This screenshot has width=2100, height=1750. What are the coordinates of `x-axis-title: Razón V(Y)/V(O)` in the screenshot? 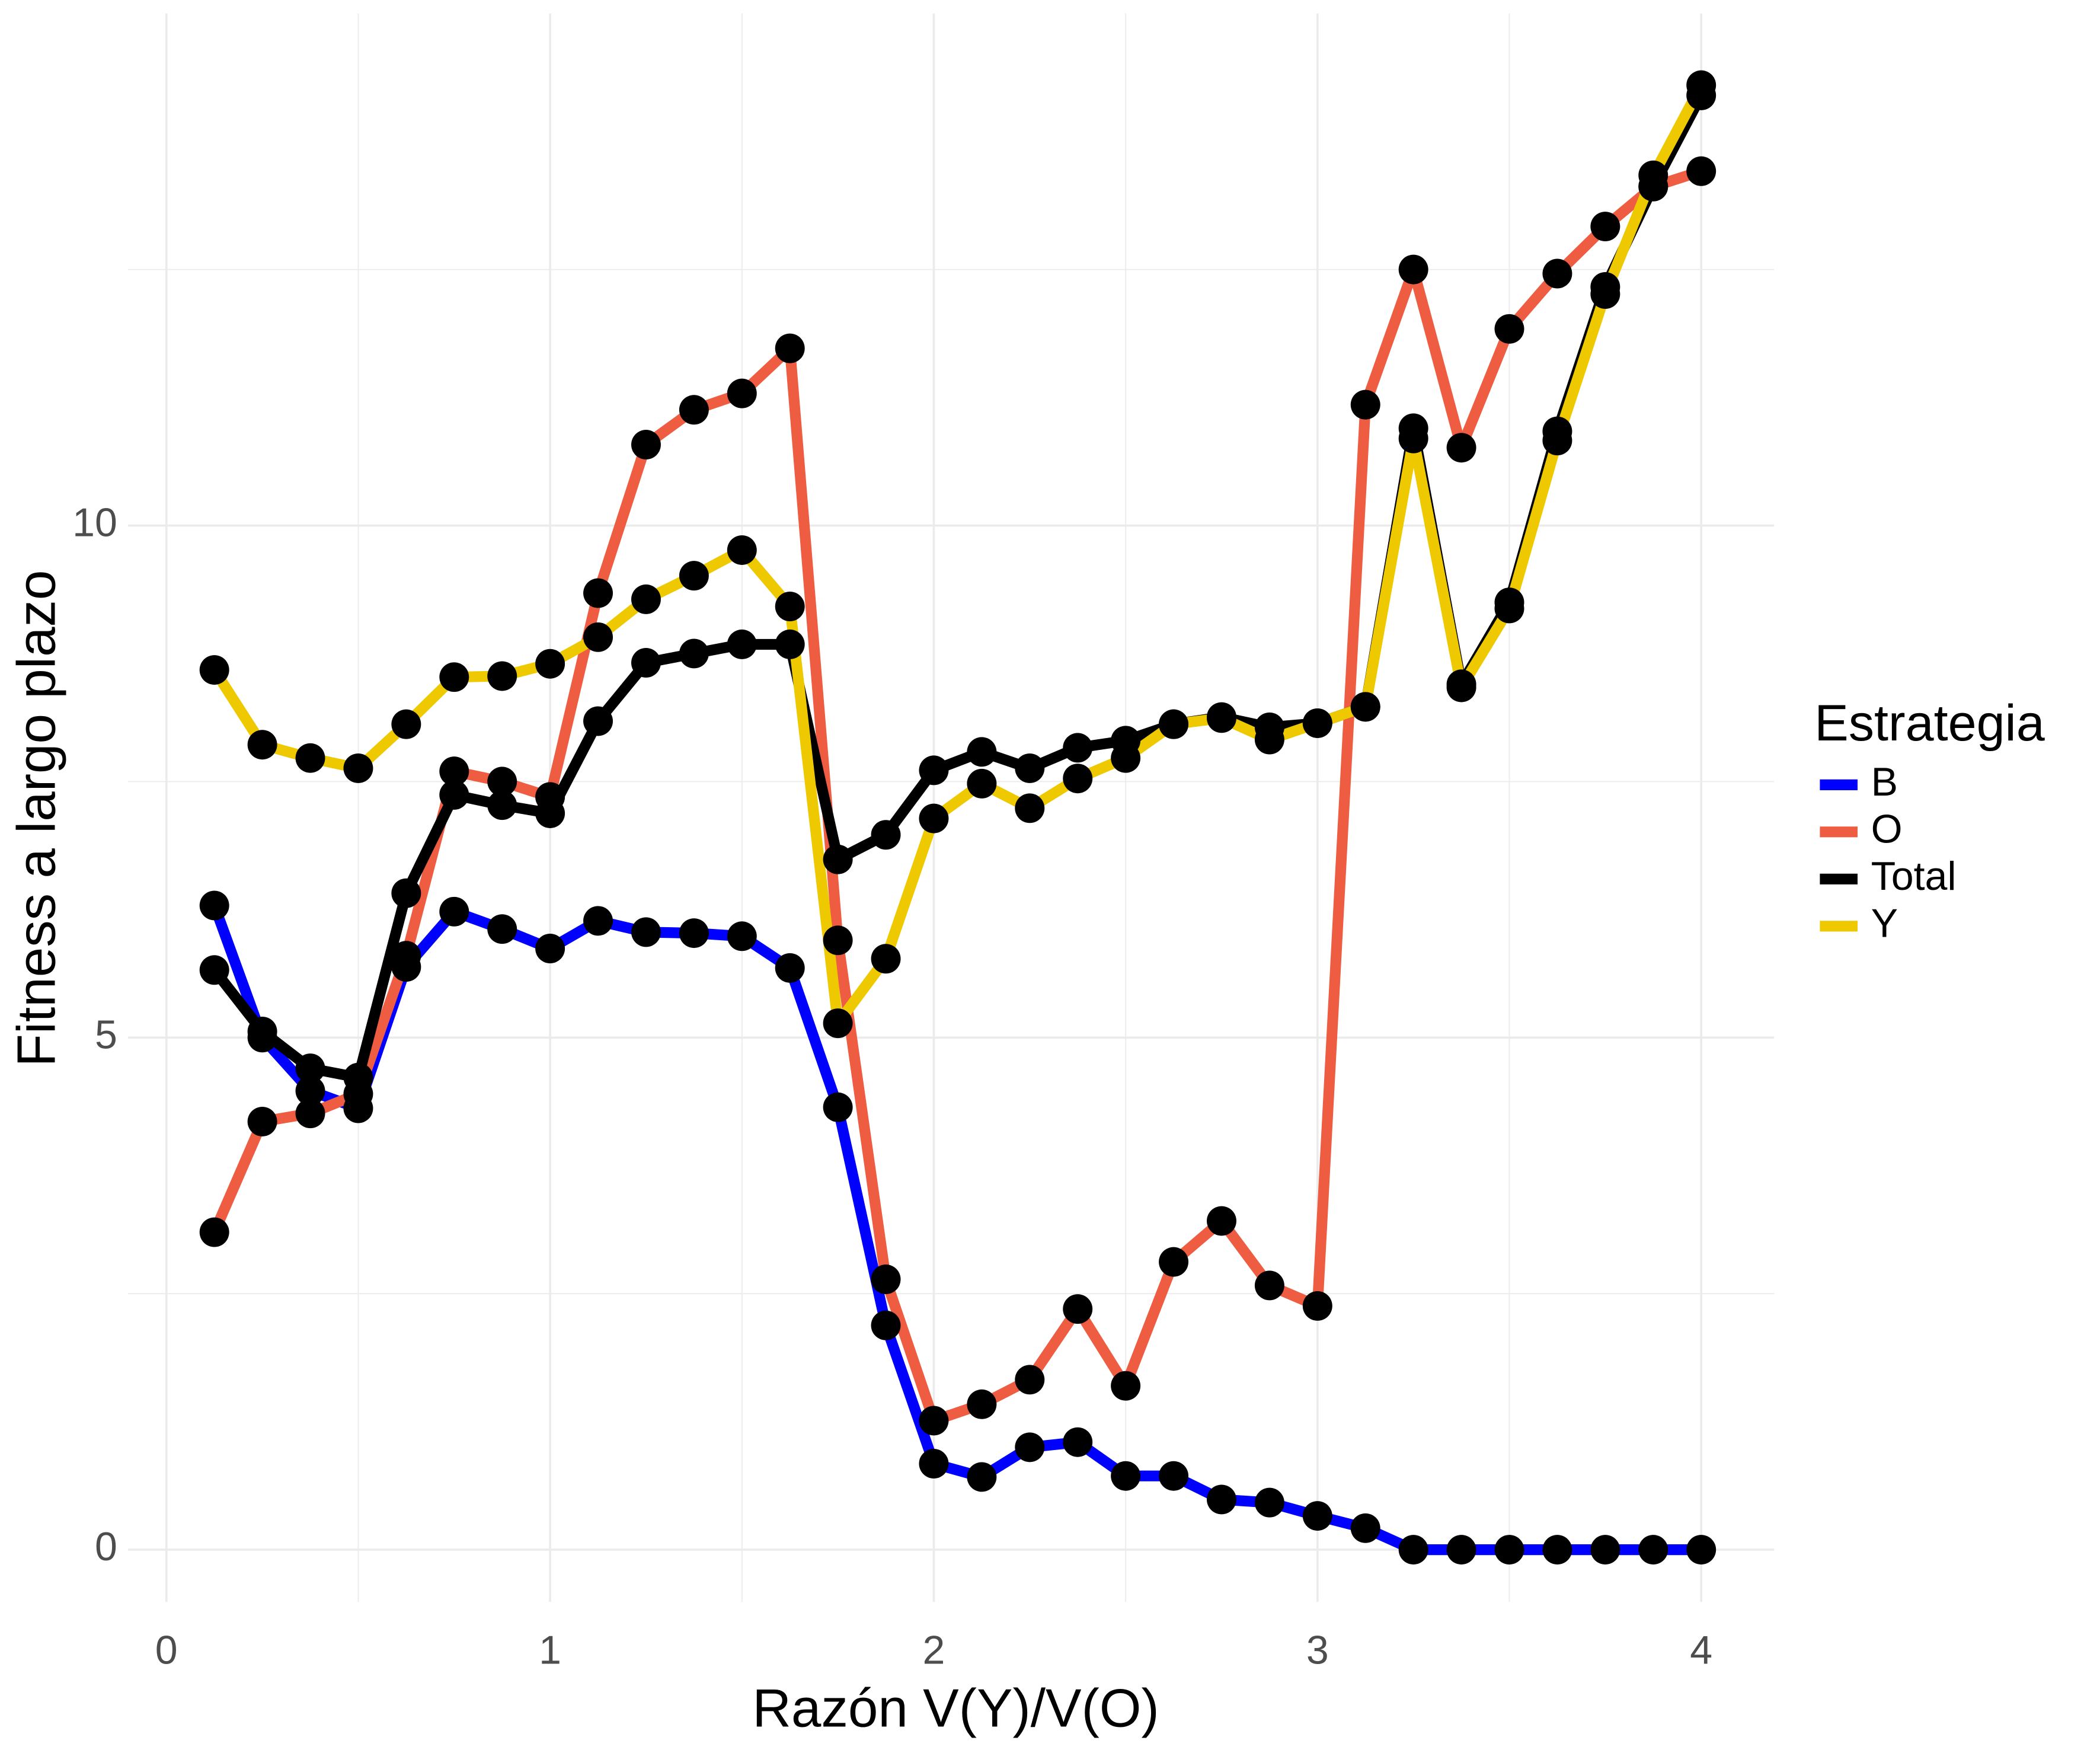 It's located at (955, 1708).